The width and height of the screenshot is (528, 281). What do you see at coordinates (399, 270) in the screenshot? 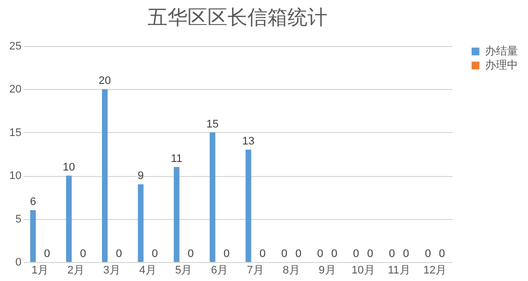
I see `x-tick-label: 11月` at bounding box center [399, 270].